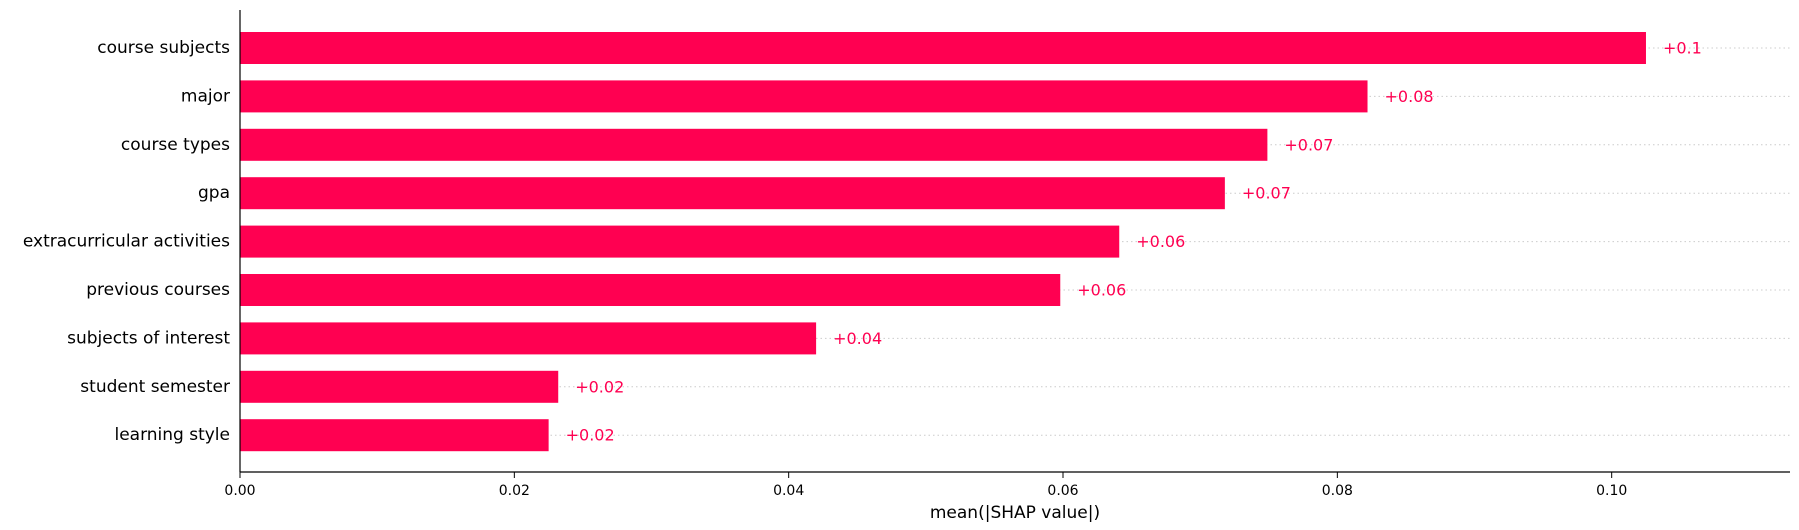  Describe the element at coordinates (239, 491) in the screenshot. I see `x-tick-label: 0.00` at that location.